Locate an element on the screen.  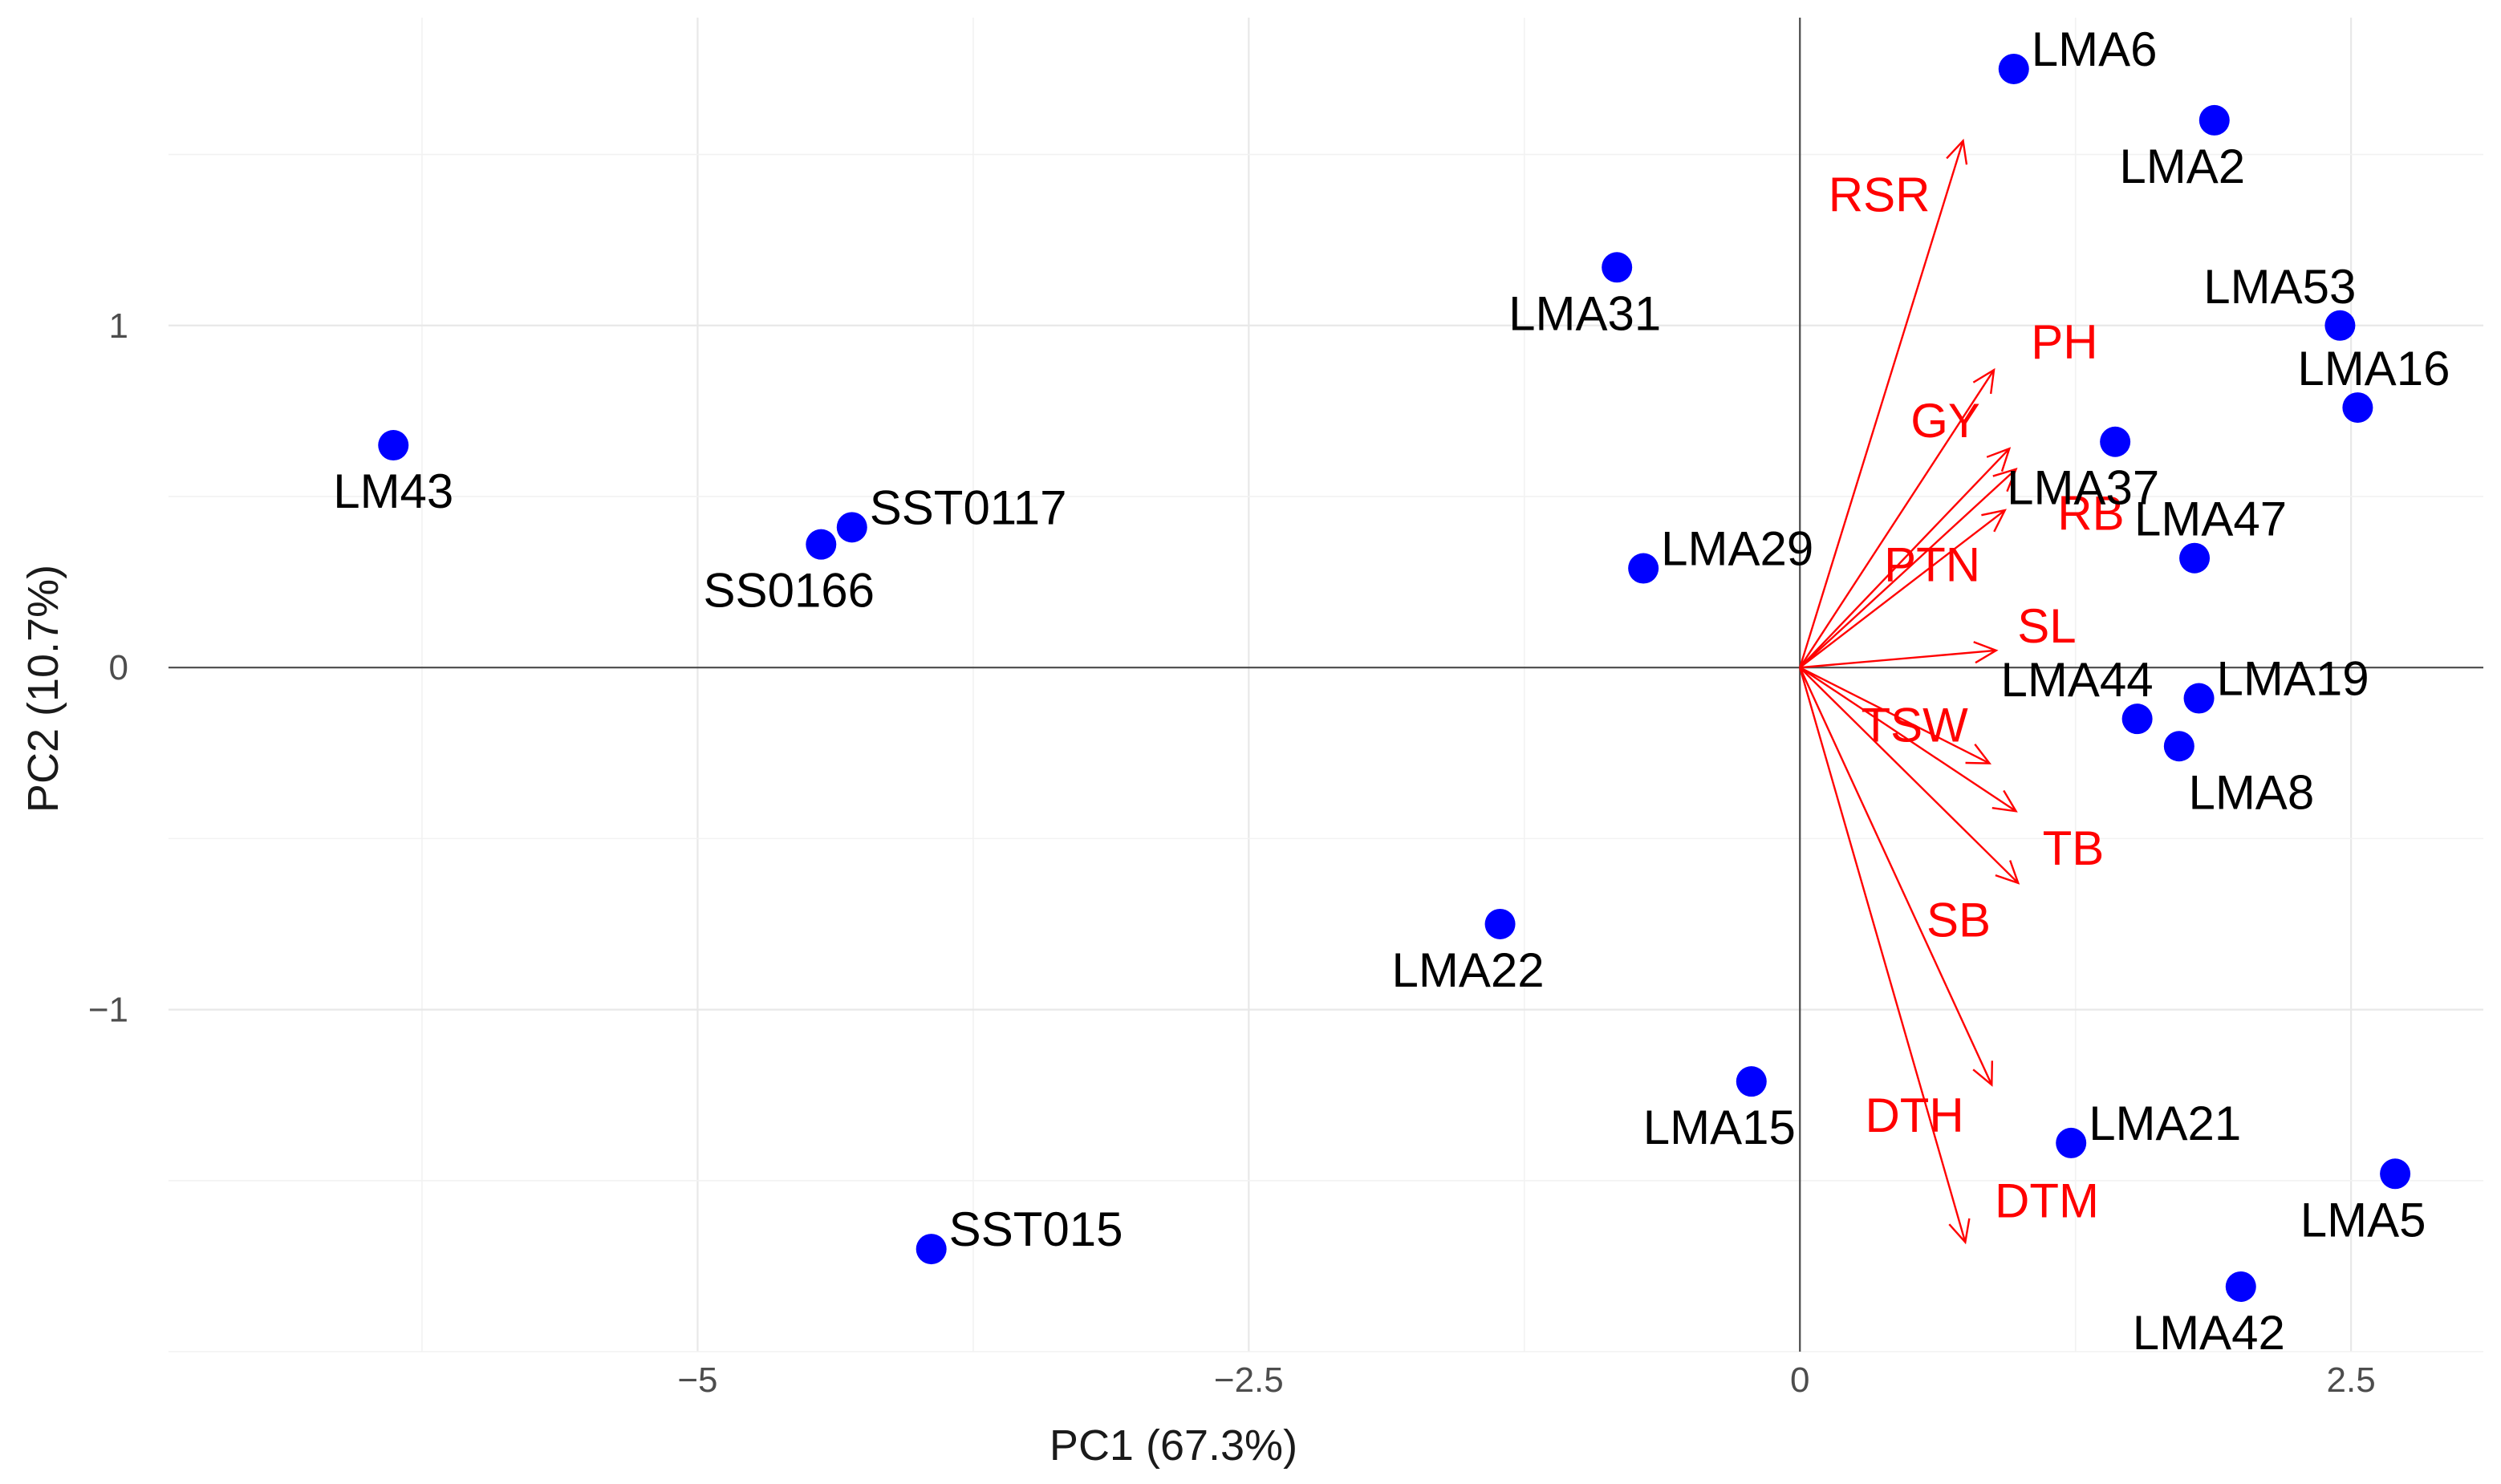
score-label-lma5: LMA5 is located at coordinates (2363, 1220).